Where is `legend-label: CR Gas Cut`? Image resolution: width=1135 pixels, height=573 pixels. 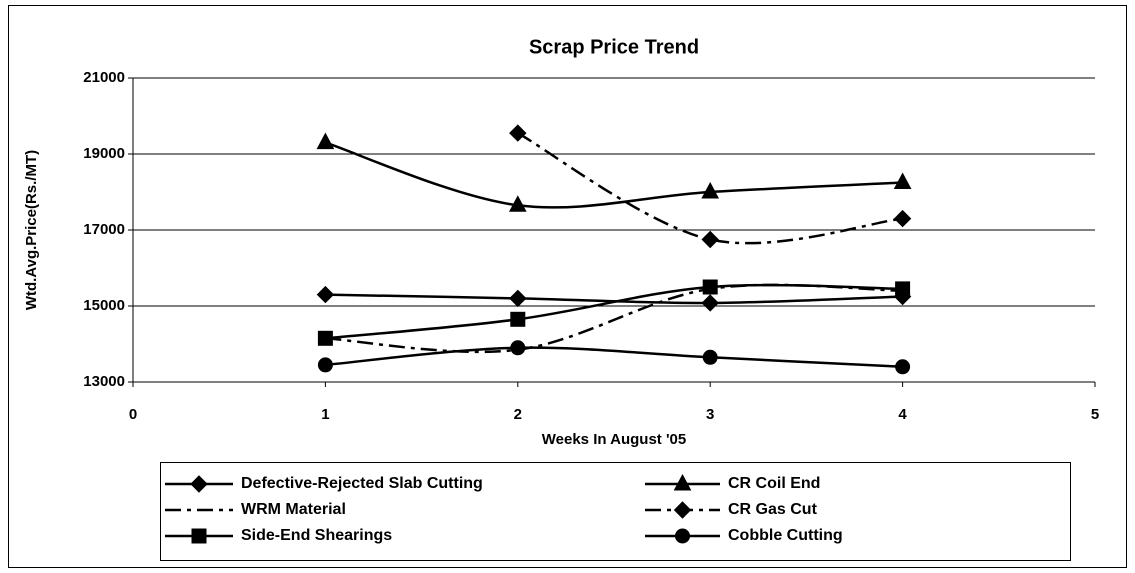 legend-label: CR Gas Cut is located at coordinates (773, 509).